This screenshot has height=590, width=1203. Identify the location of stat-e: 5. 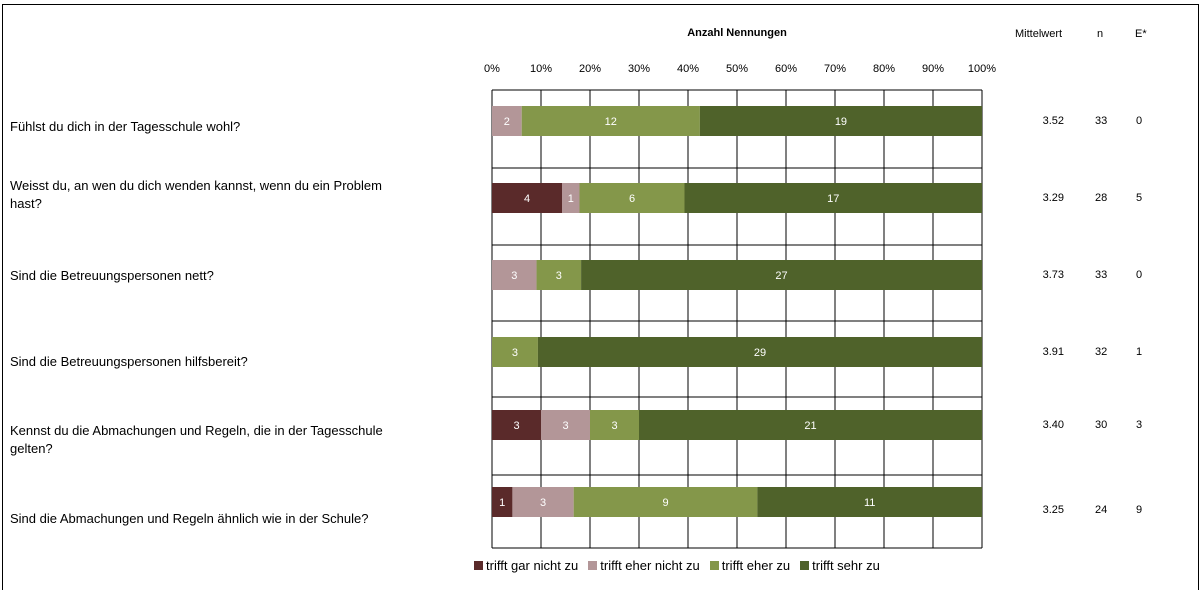
(1139, 198).